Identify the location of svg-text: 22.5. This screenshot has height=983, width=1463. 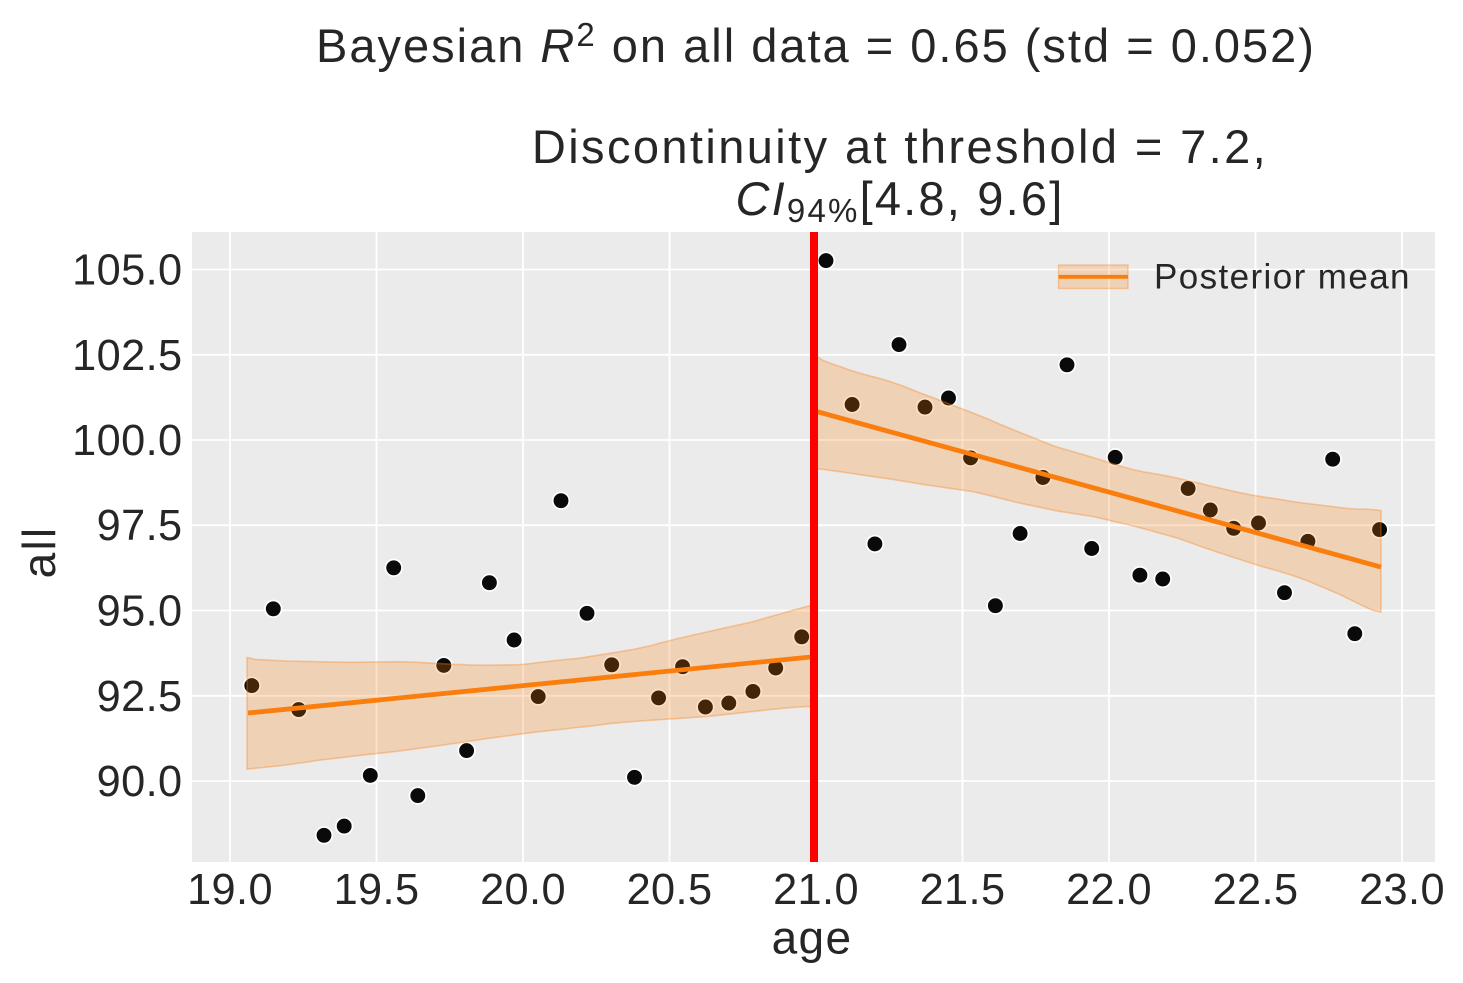
(1256, 890).